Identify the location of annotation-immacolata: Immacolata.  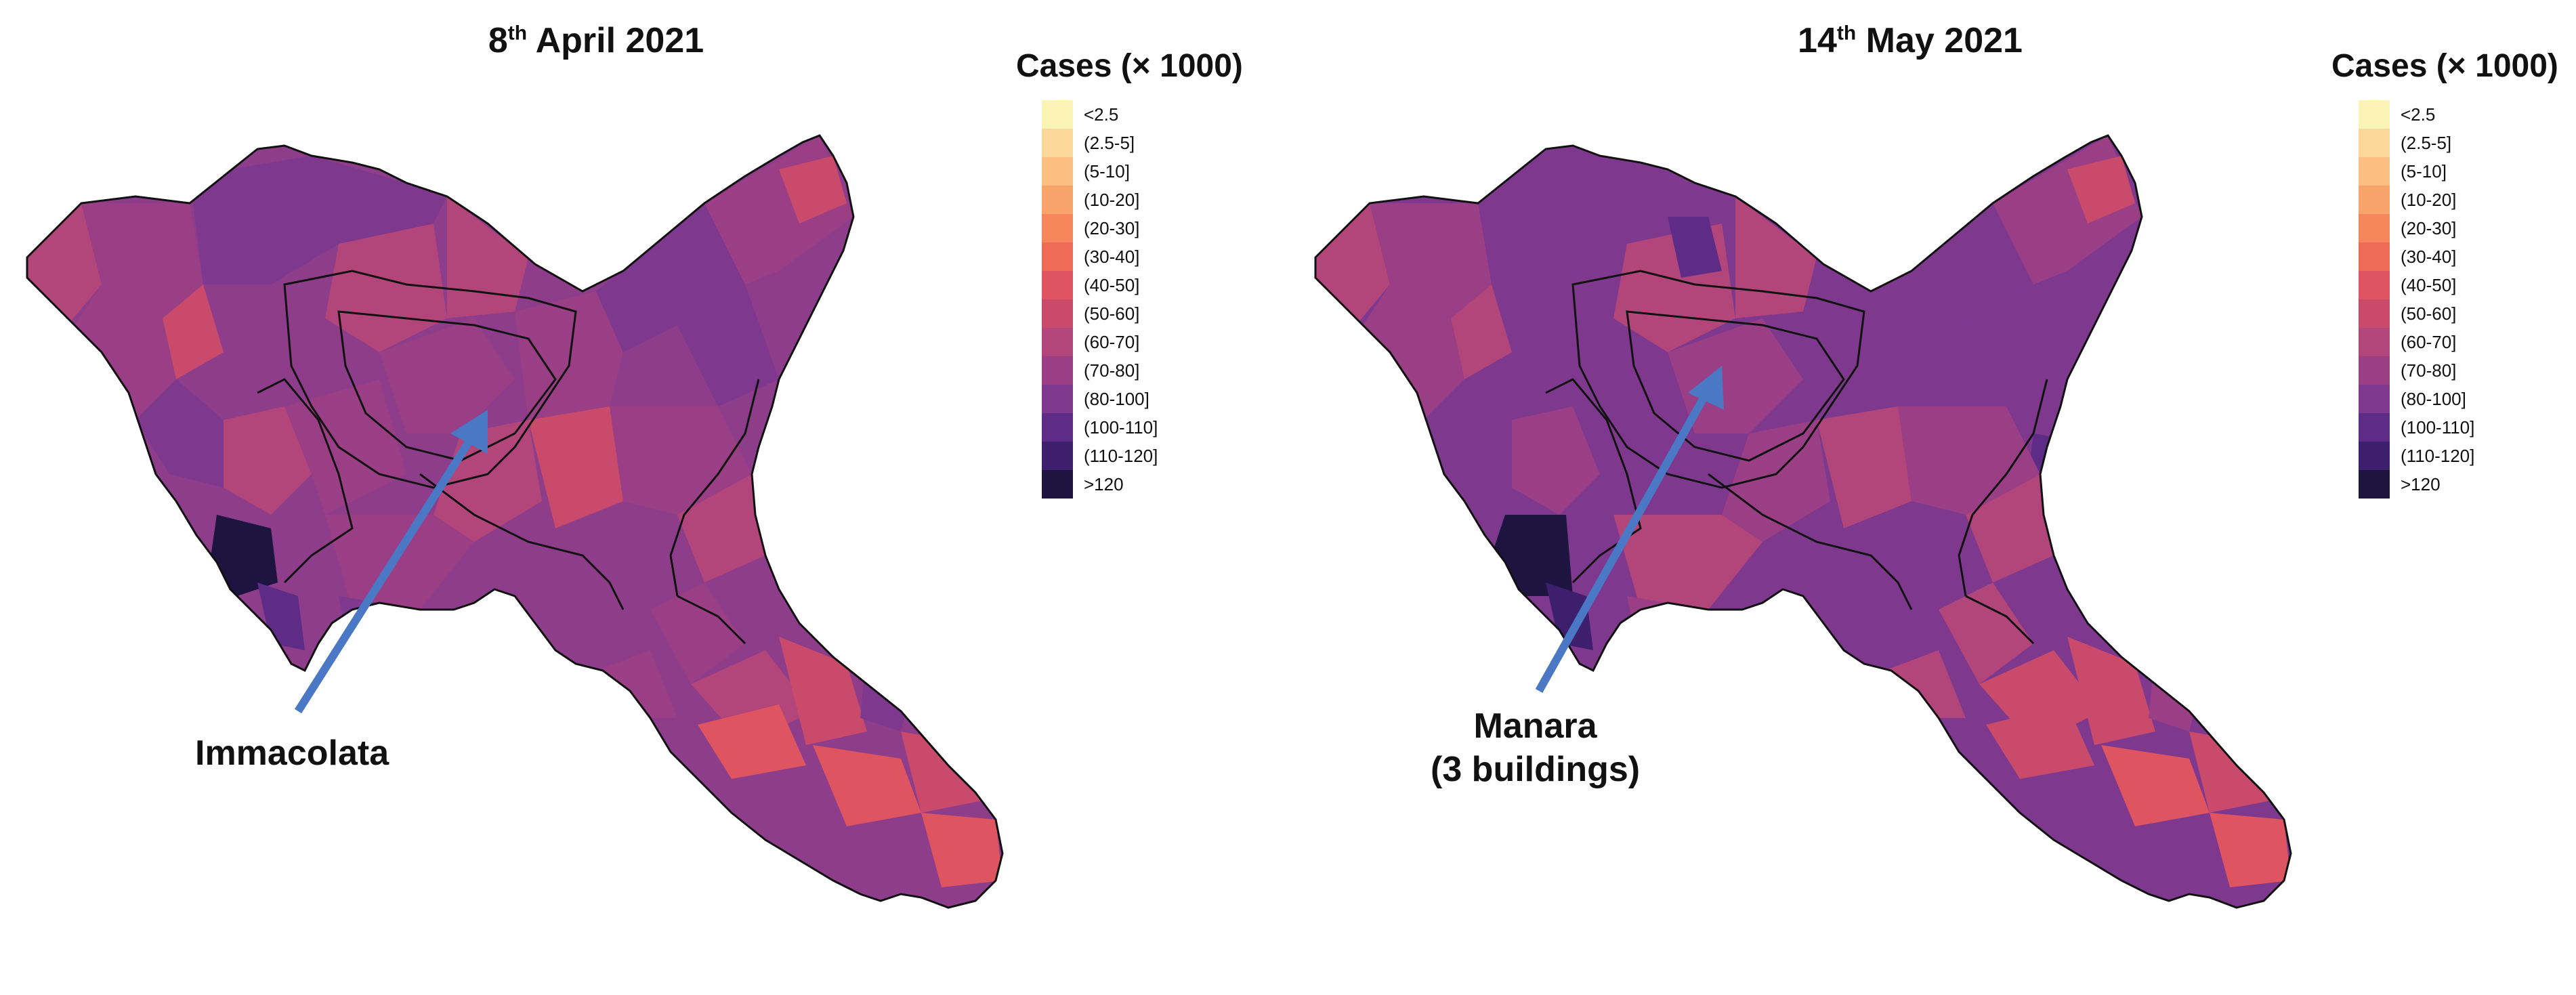
(292, 753).